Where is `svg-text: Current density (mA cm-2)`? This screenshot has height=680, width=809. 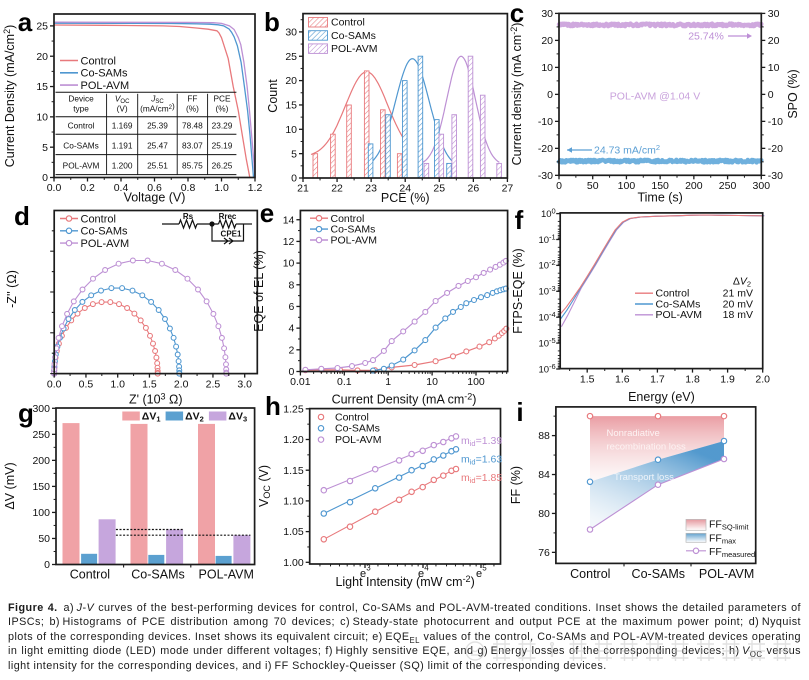
svg-text: Current density (mA cm-2) is located at coordinates (516, 94).